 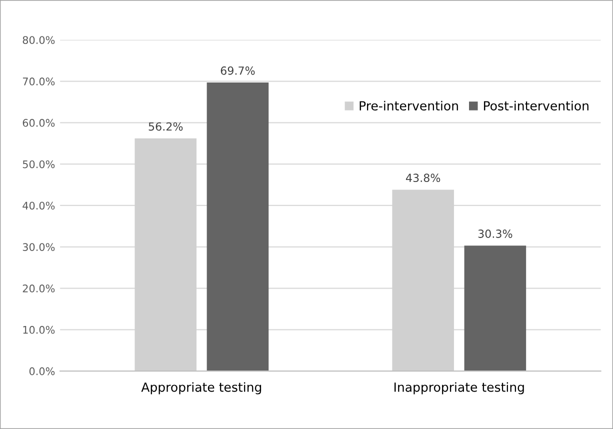 What do you see at coordinates (38, 82) in the screenshot?
I see `y-tick-label: 70.0%` at bounding box center [38, 82].